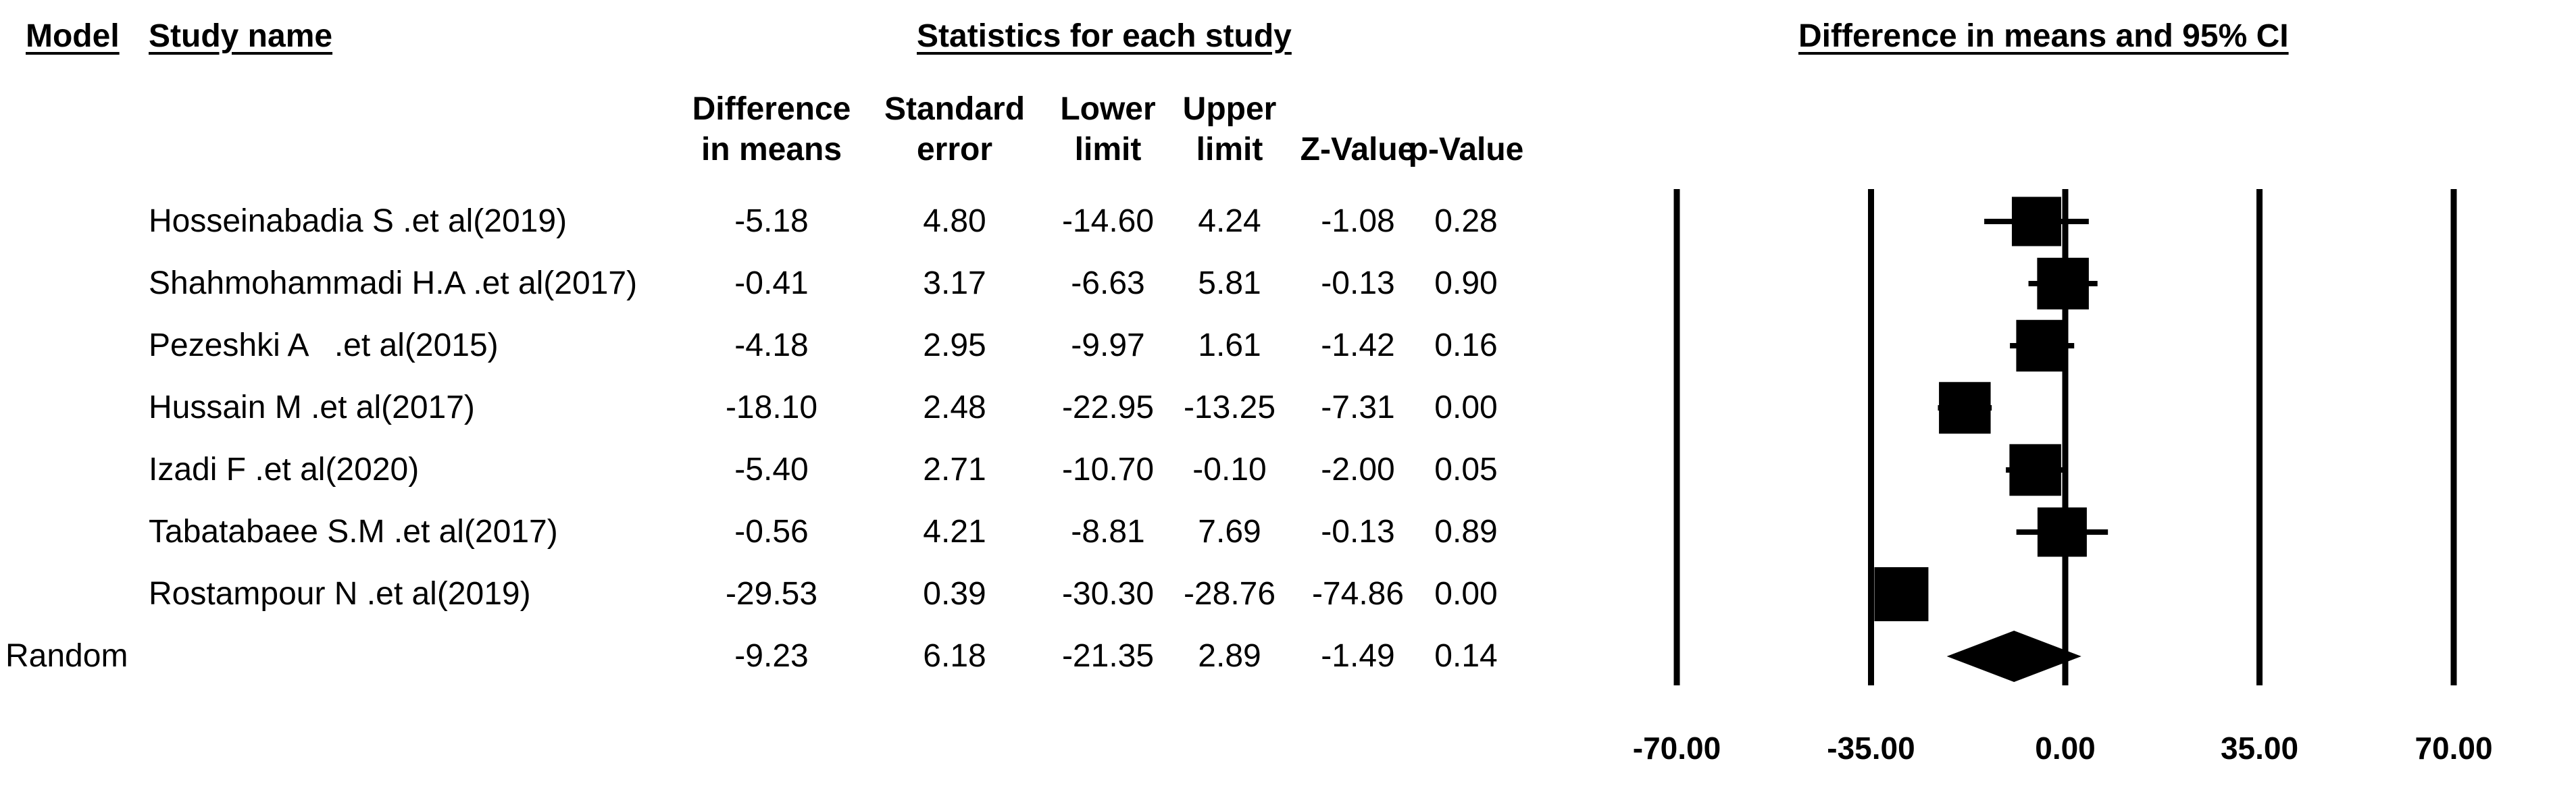 The width and height of the screenshot is (2576, 788). What do you see at coordinates (1466, 345) in the screenshot?
I see `table-cell: 0.16` at bounding box center [1466, 345].